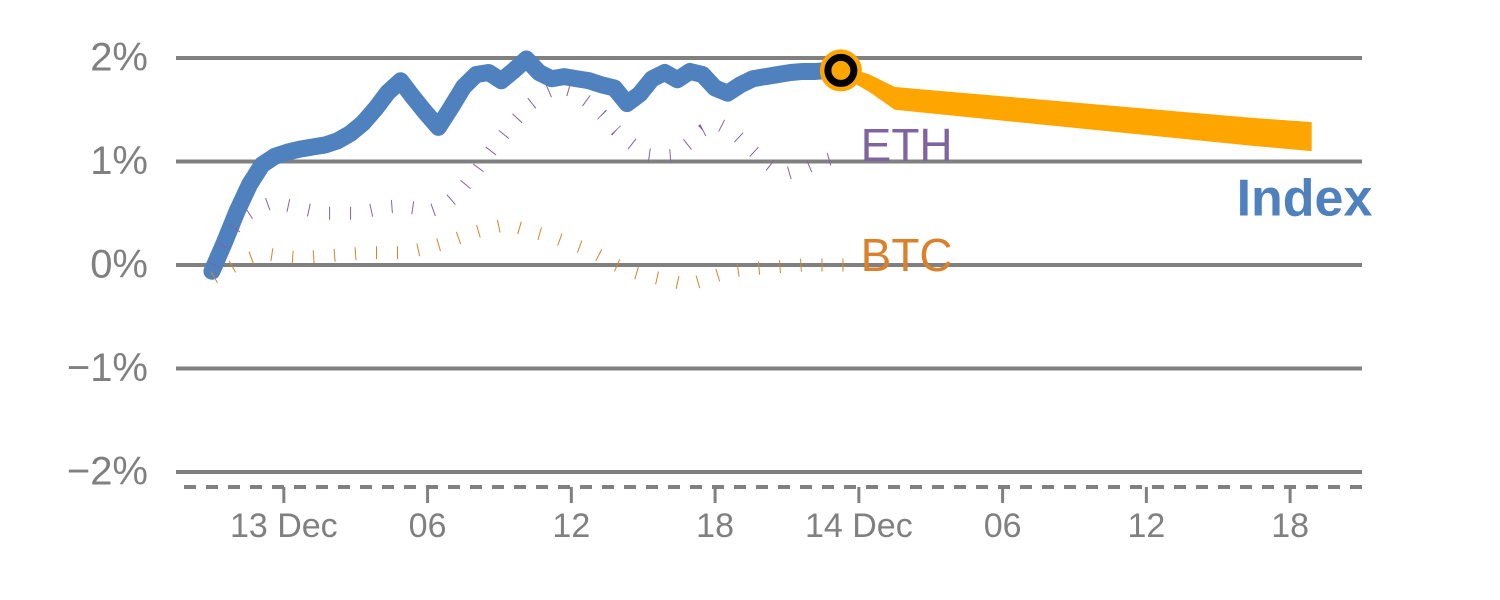 The image size is (1500, 600). I want to click on series-line-eth, so click(527, 174).